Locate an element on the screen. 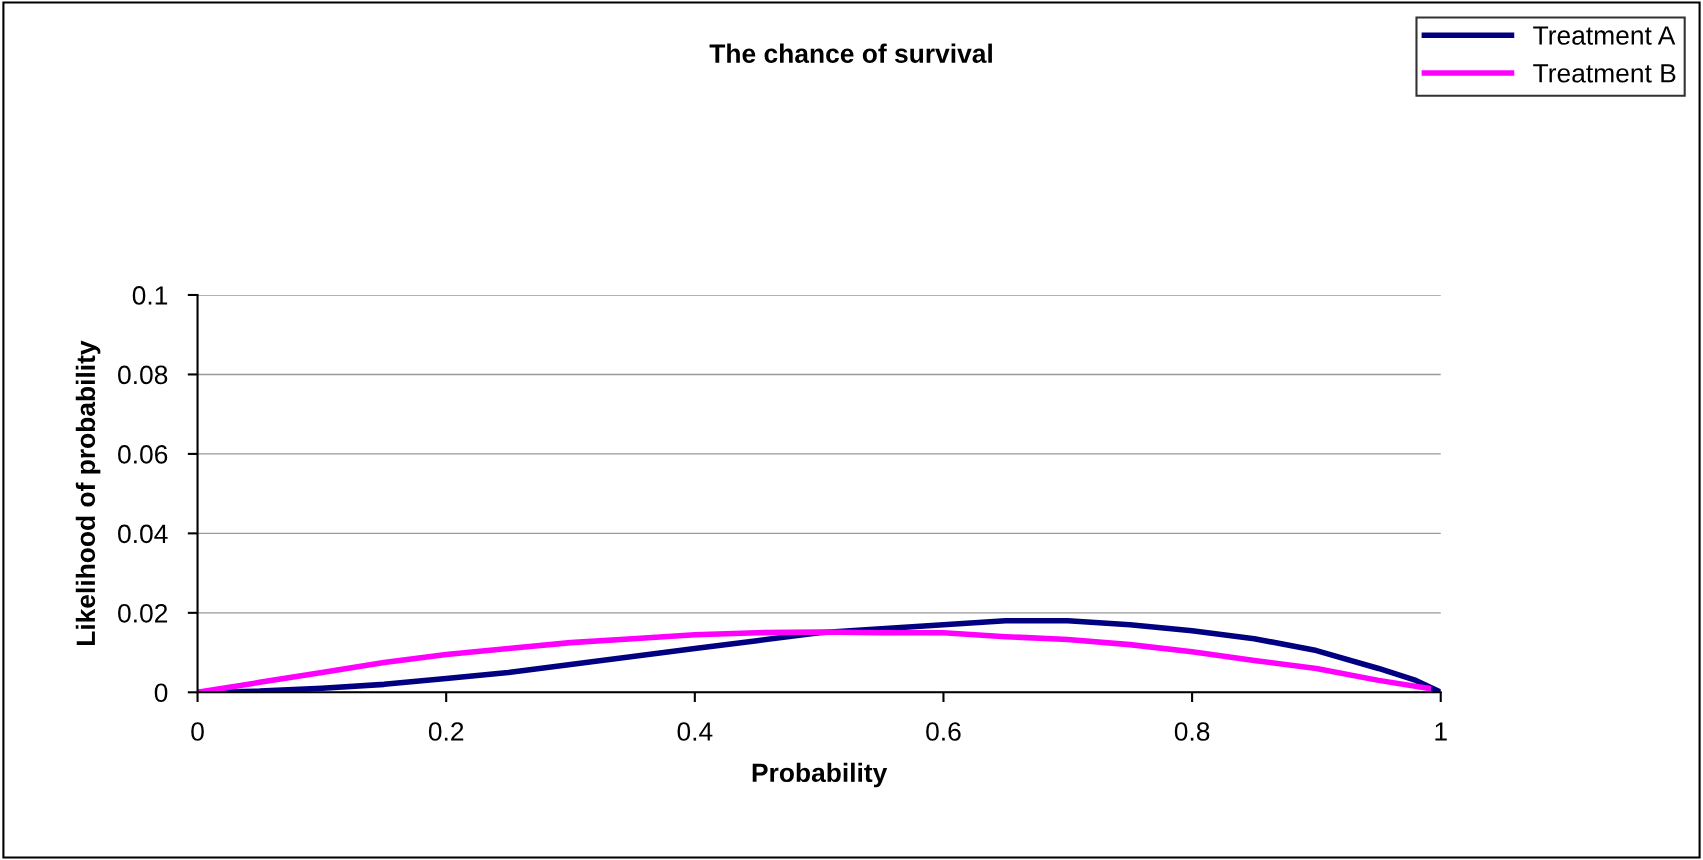 This screenshot has width=1703, height=860. x-tick-label: 0 is located at coordinates (197, 731).